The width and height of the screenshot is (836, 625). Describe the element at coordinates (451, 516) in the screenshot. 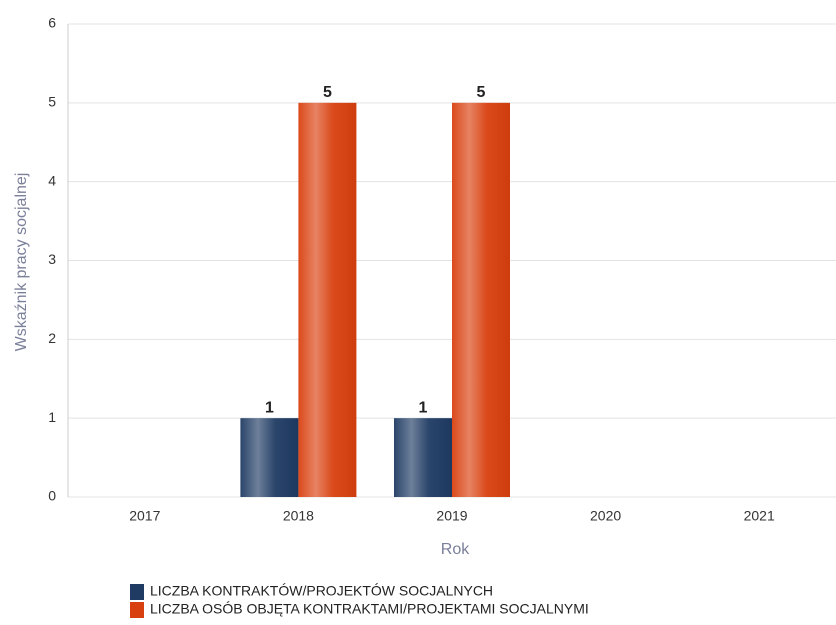

I see `x-tick-label: 2019` at that location.